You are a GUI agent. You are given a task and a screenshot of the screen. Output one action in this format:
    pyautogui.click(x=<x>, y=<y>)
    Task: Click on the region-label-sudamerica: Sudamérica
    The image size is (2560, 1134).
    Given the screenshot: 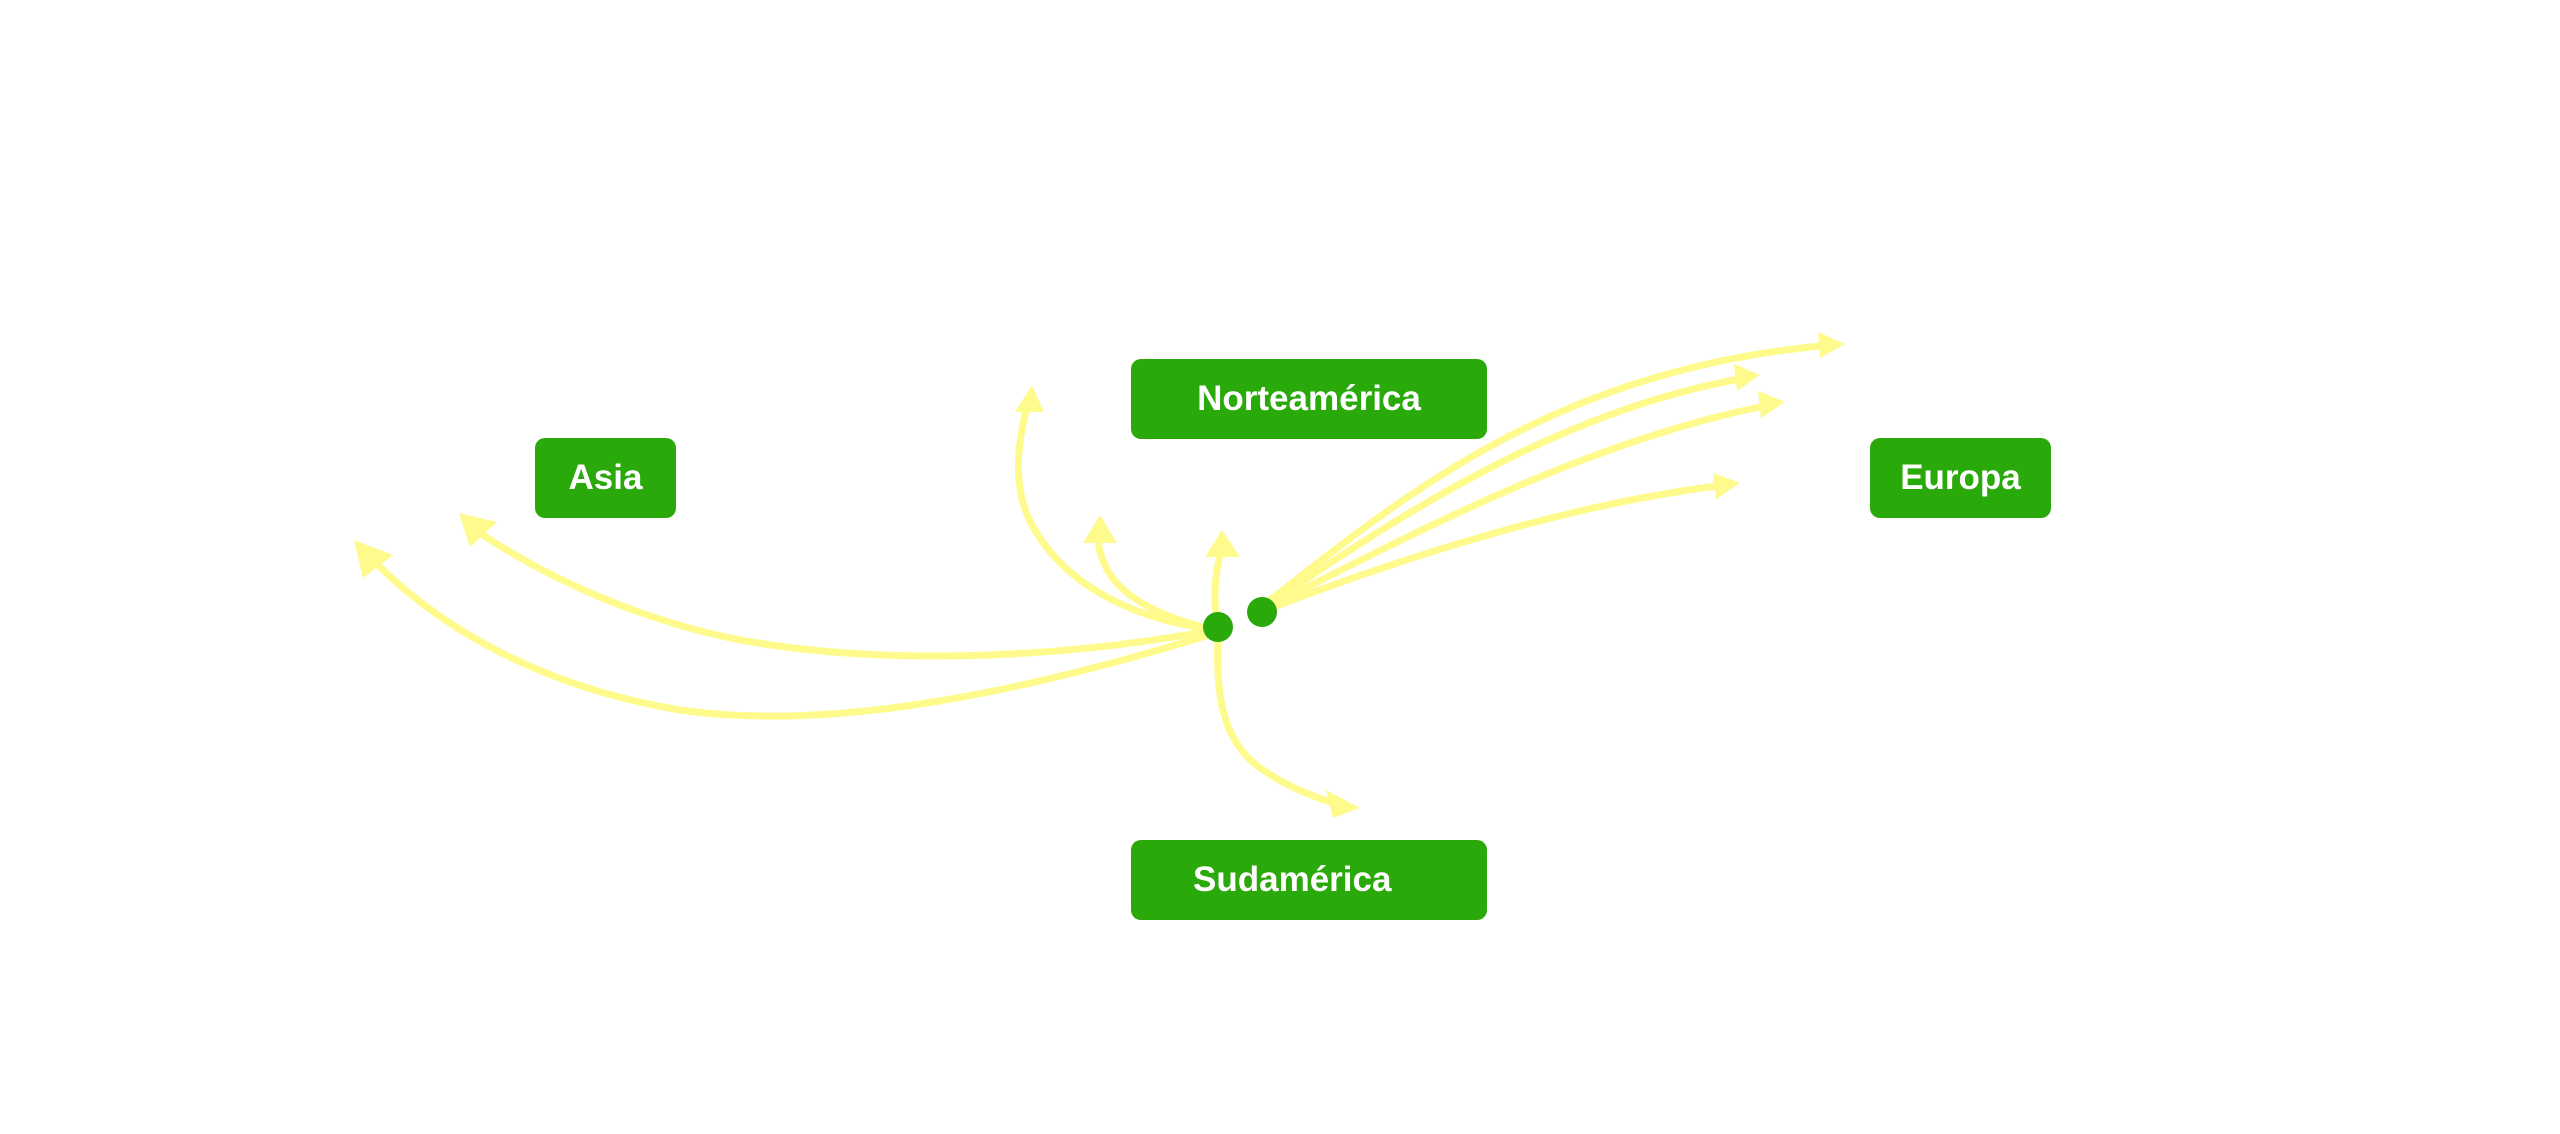 What is the action you would take?
    pyautogui.click(x=1309, y=880)
    